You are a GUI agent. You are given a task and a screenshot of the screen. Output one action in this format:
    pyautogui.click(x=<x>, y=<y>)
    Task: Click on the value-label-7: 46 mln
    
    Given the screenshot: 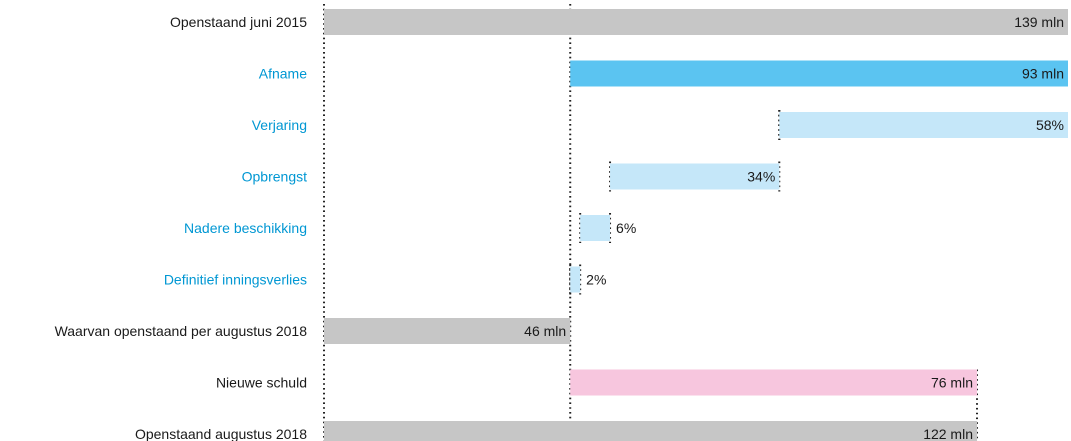 What is the action you would take?
    pyautogui.click(x=545, y=331)
    